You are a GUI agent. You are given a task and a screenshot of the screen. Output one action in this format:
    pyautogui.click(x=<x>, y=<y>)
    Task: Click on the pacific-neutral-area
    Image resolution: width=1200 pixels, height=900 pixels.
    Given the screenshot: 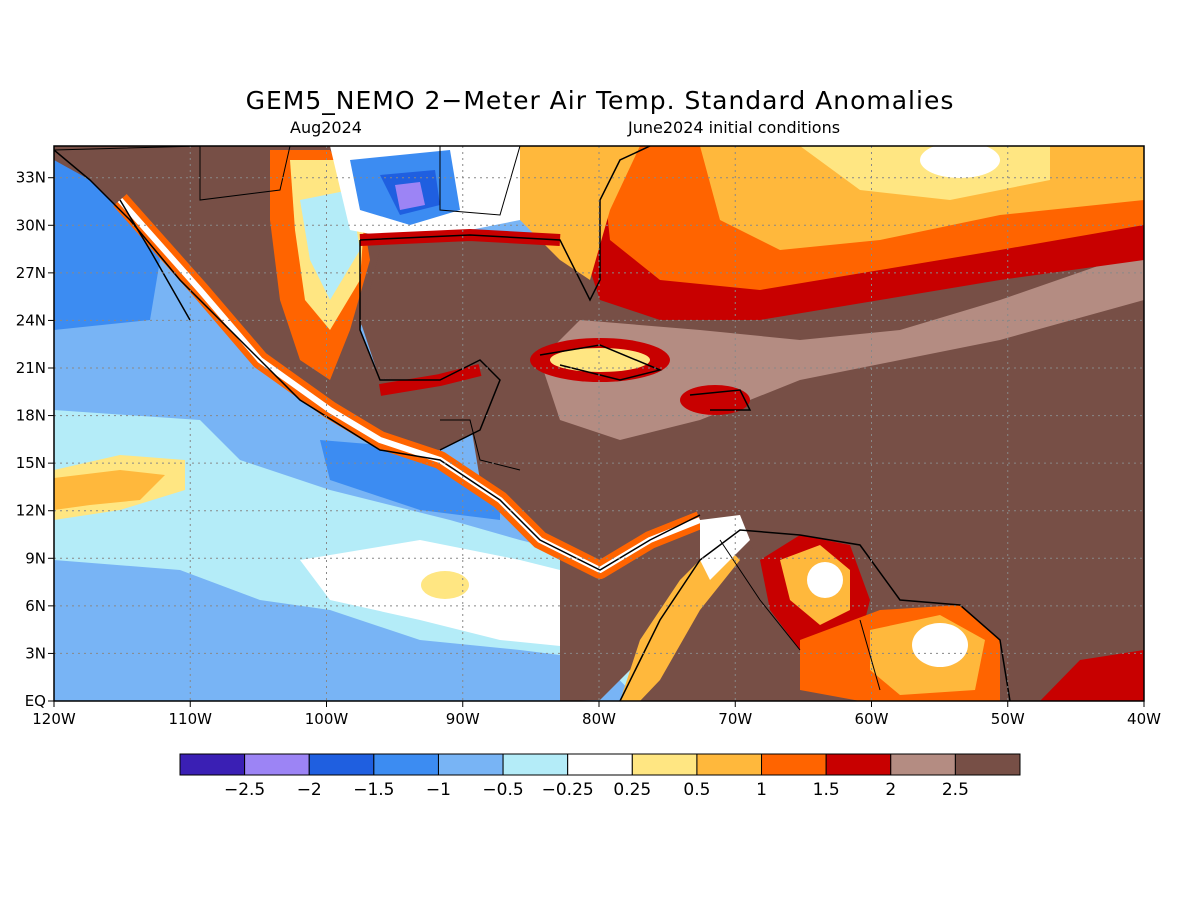 What is the action you would take?
    pyautogui.click(x=470, y=595)
    